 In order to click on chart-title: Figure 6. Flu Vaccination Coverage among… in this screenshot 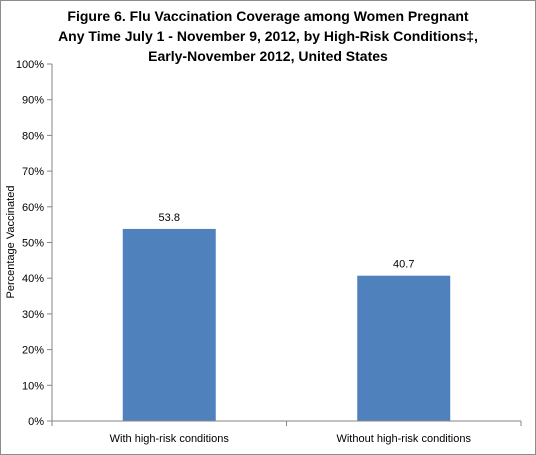, I will do `click(268, 36)`.